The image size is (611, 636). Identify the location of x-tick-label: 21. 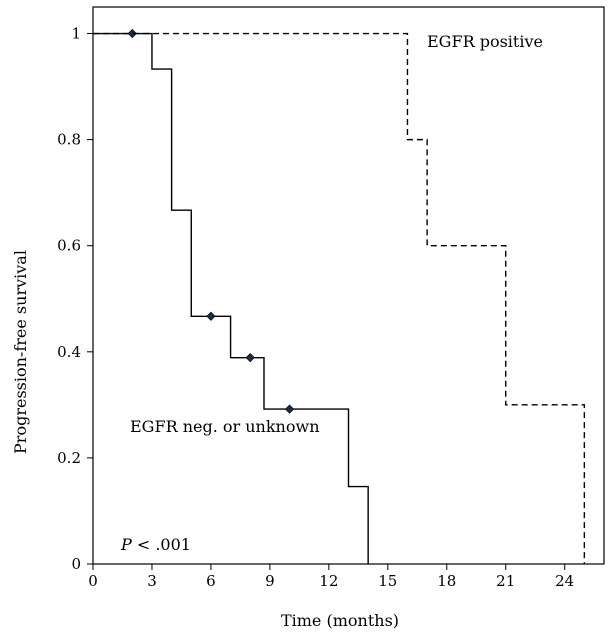
(505, 581).